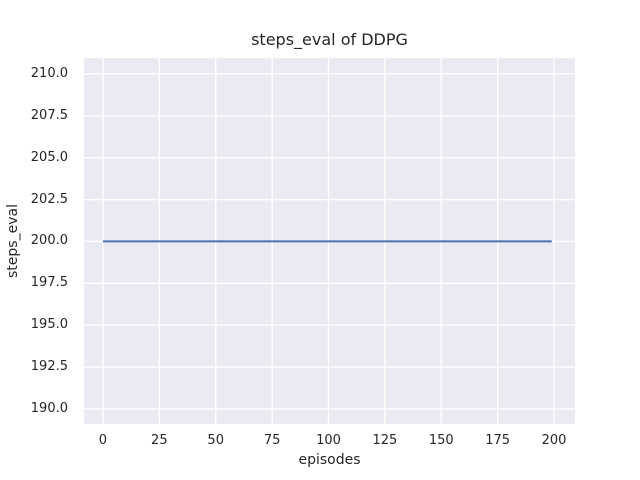 The width and height of the screenshot is (640, 480). What do you see at coordinates (328, 440) in the screenshot?
I see `x-tick-label: 100` at bounding box center [328, 440].